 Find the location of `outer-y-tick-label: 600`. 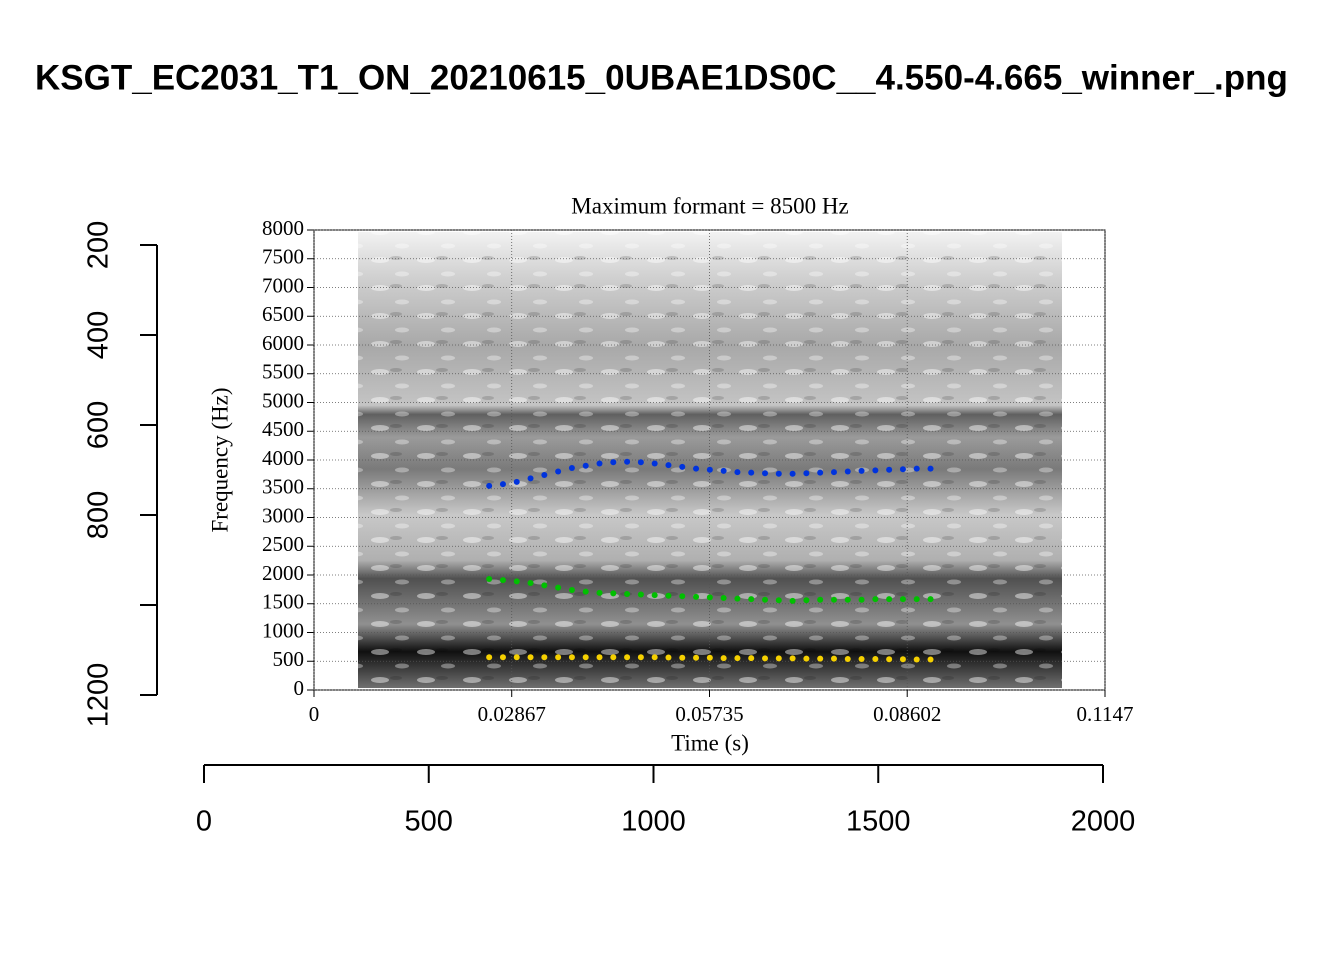

outer-y-tick-label: 600 is located at coordinates (99, 425).